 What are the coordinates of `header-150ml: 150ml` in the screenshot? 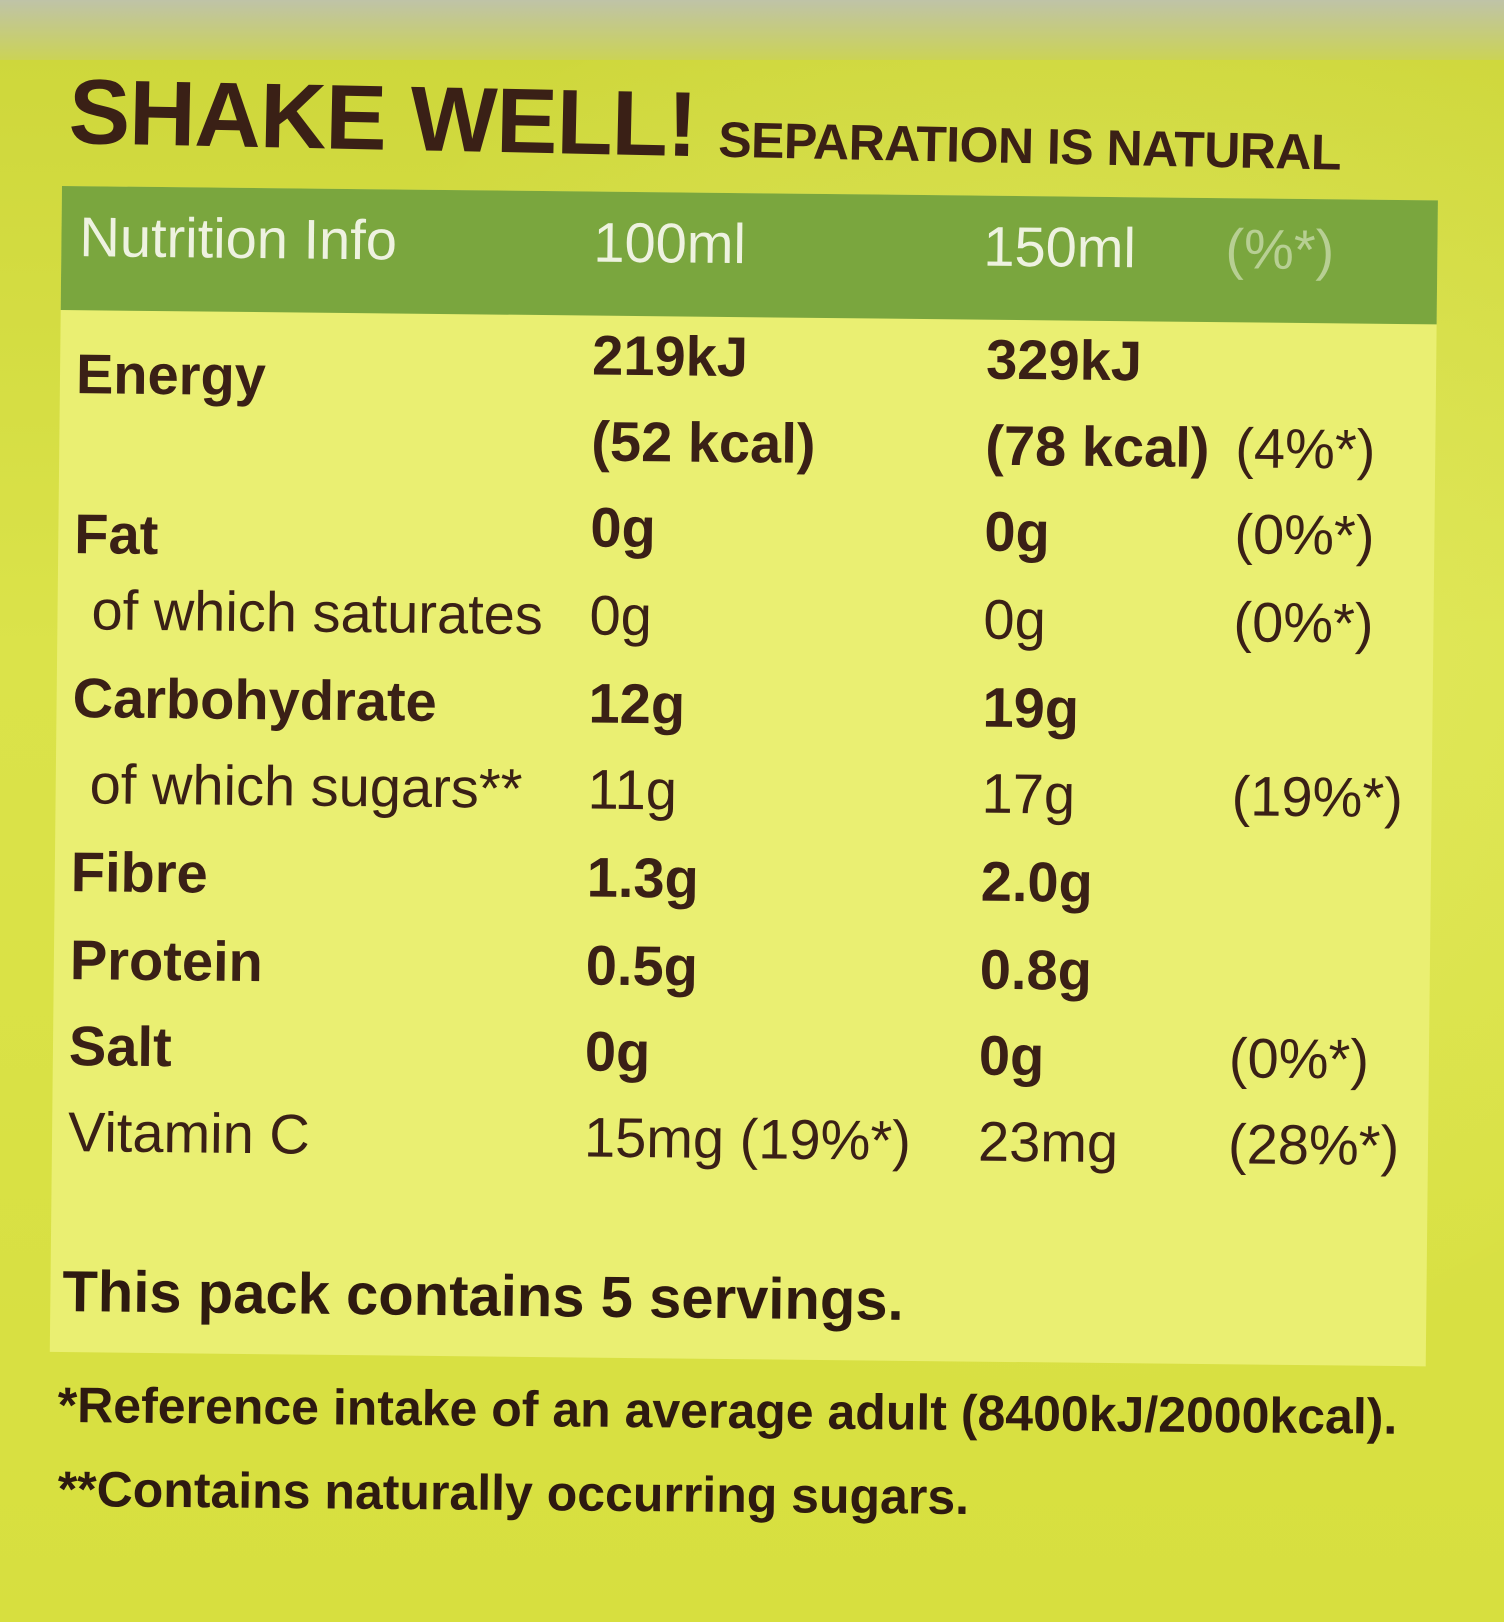 It's located at (1060, 247).